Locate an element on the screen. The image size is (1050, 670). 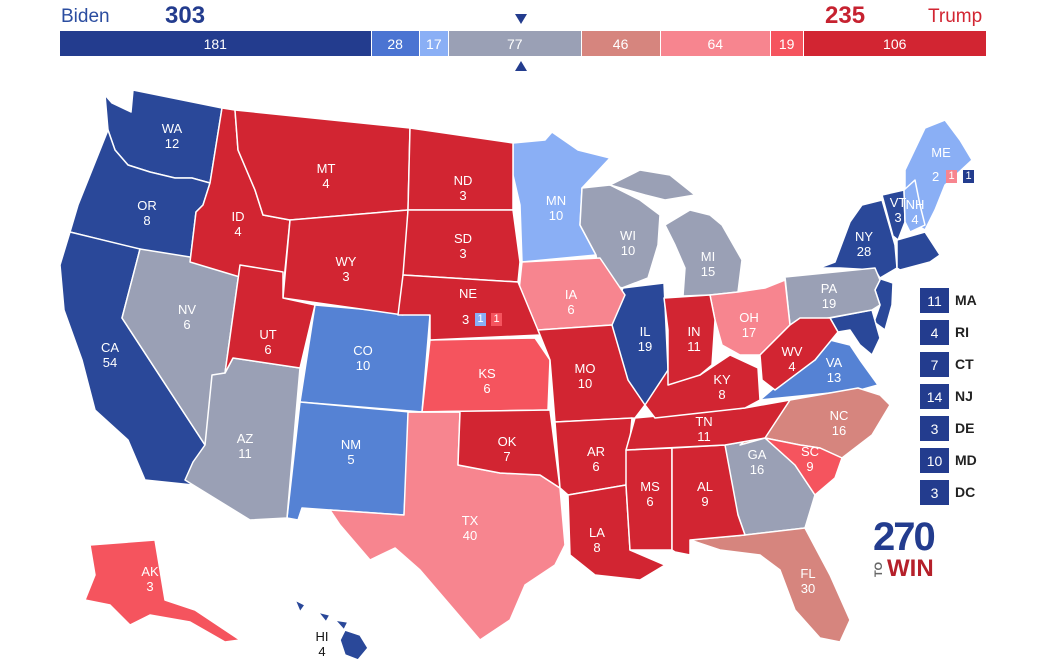
small-state-name: DE is located at coordinates (965, 428).